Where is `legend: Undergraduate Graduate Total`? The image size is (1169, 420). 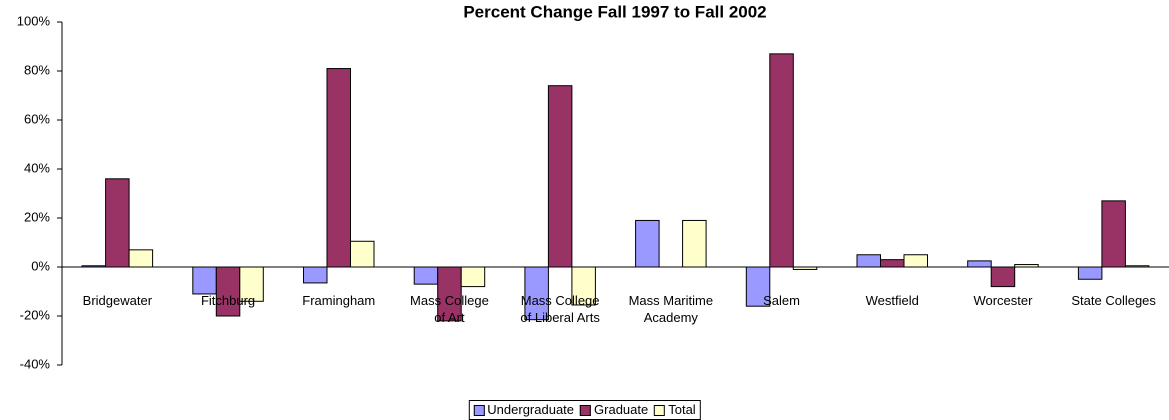
legend: Undergraduate Graduate Total is located at coordinates (584, 410).